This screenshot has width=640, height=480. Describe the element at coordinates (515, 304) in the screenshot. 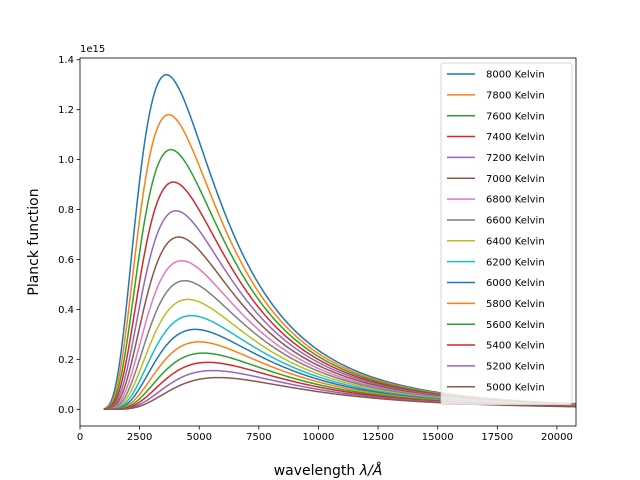

I see `legend-label: 5800 Kelvin` at that location.